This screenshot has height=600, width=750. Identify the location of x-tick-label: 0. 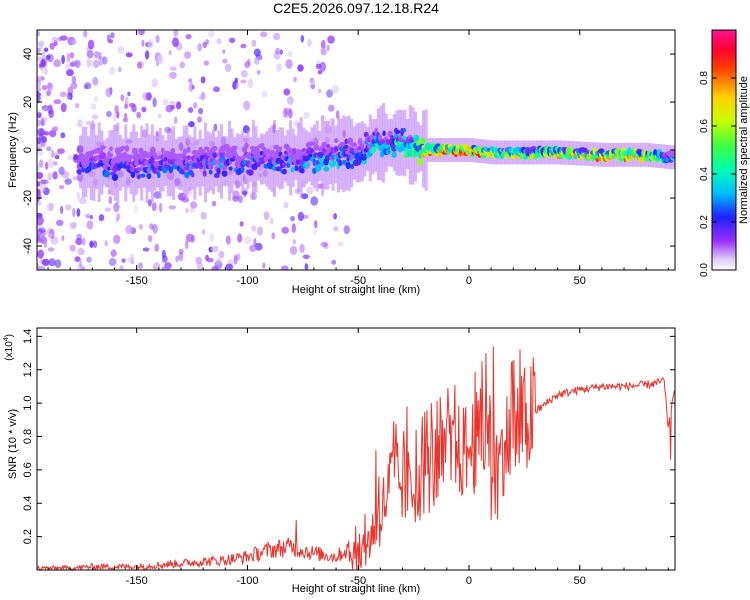
(469, 581).